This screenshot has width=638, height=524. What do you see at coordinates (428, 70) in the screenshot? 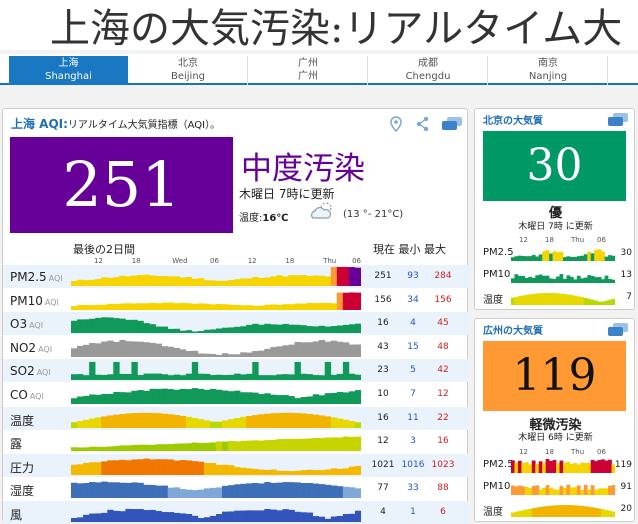
I see `tab-chengdu: 成都 Chengdu` at bounding box center [428, 70].